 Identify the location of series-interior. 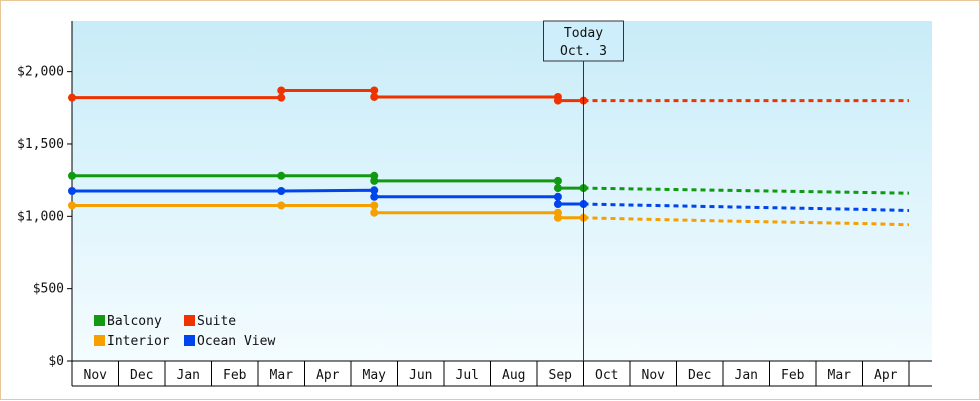
(489, 214).